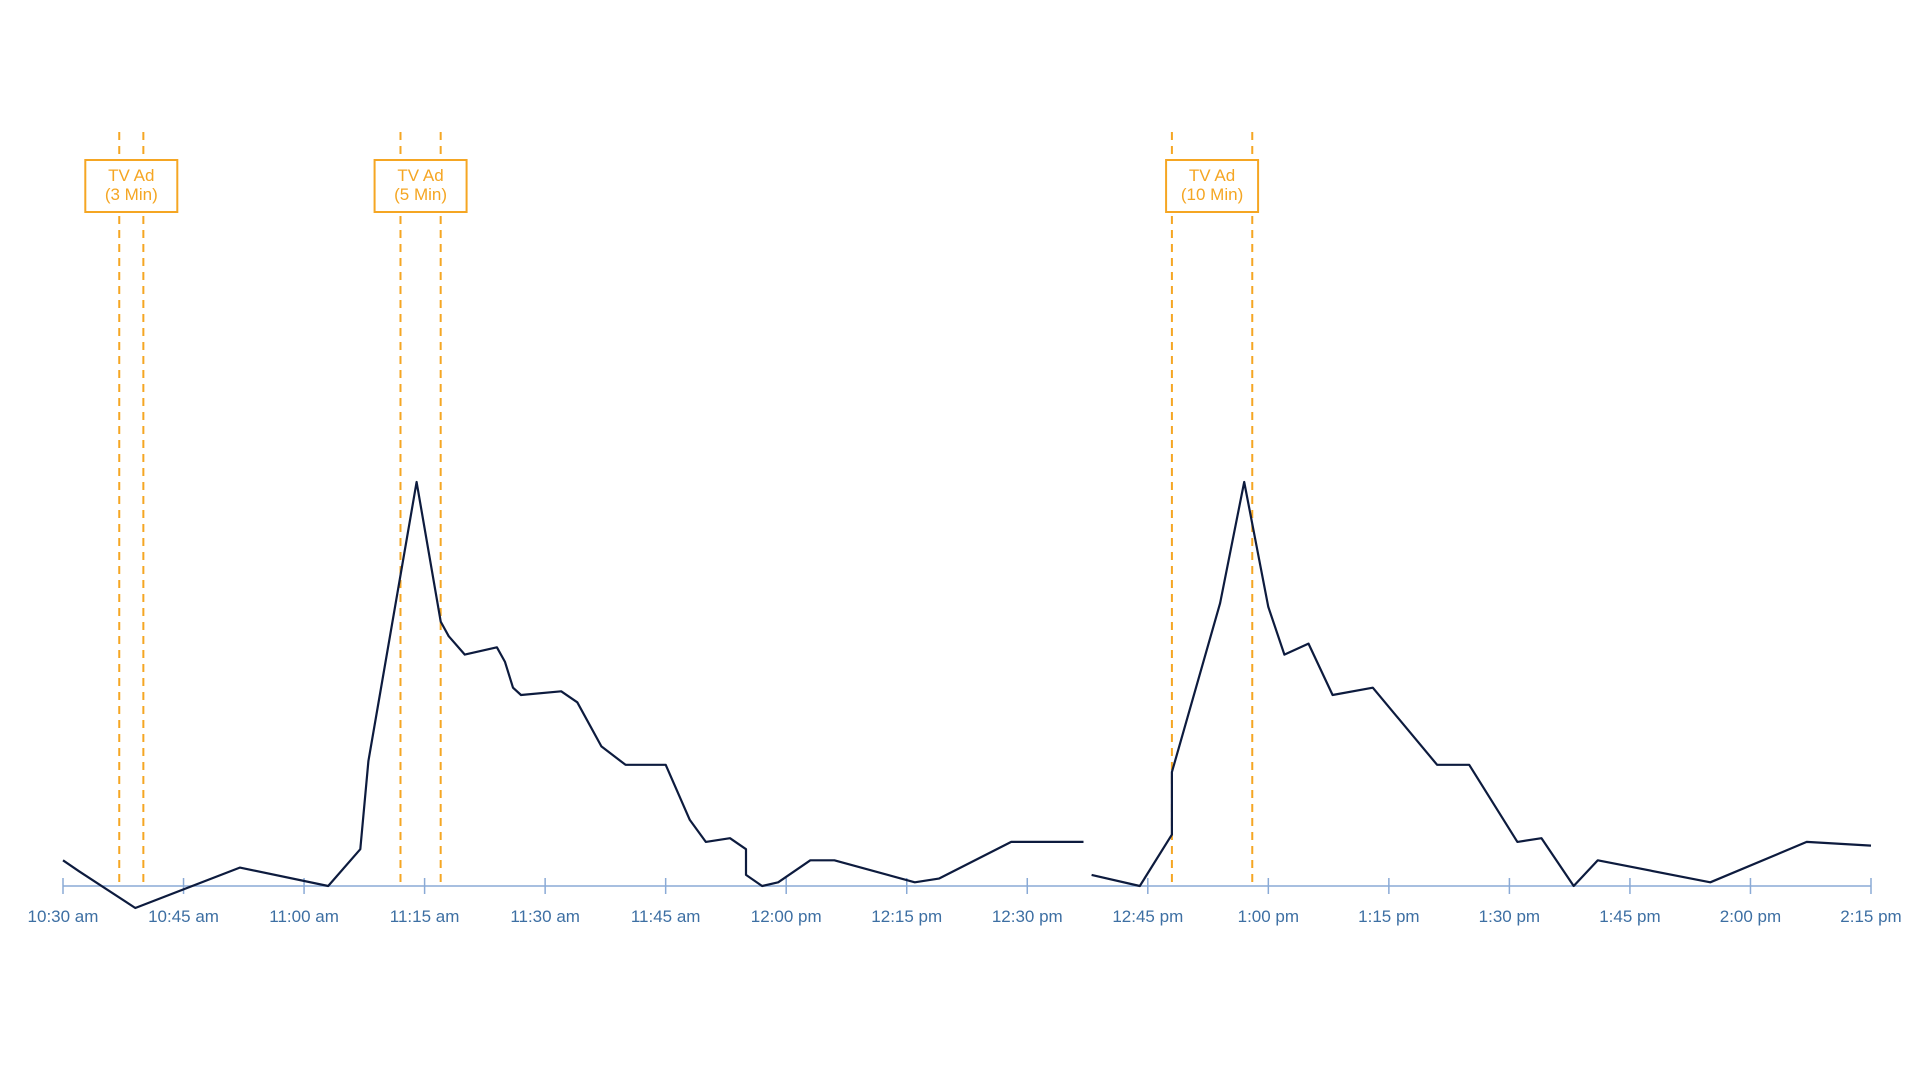  I want to click on x-tick-label: 1:00 pm, so click(1268, 916).